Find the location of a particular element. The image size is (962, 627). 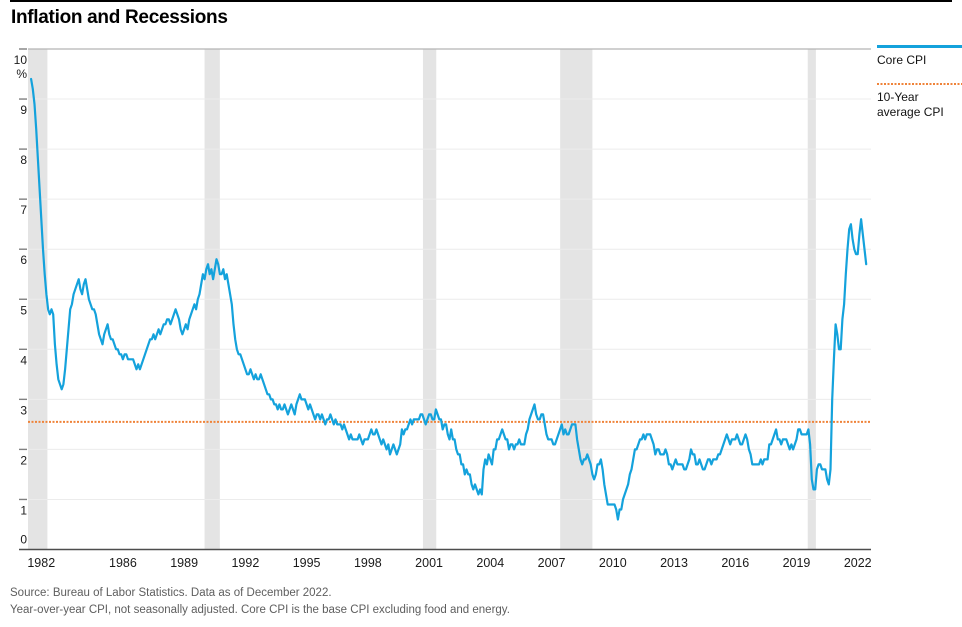

x-axis-label: 1995 is located at coordinates (307, 563).